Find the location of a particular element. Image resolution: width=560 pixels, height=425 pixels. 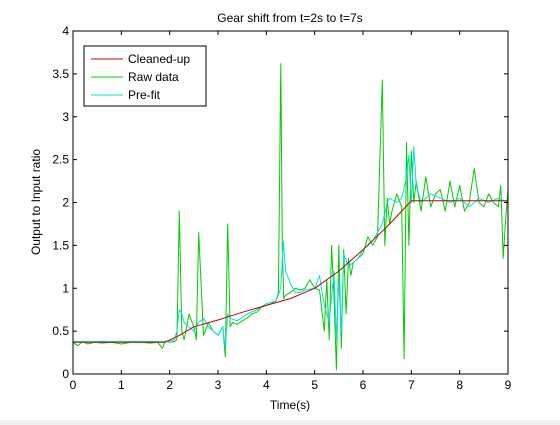

x-tick-label: 4 is located at coordinates (266, 385).